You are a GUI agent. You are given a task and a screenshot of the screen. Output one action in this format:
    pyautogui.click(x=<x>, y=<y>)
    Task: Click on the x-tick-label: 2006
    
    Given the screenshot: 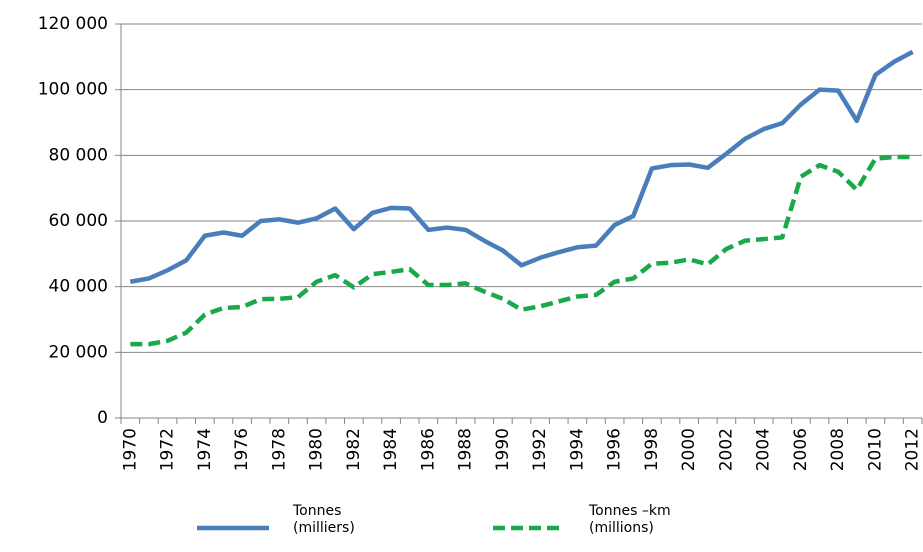 What is the action you would take?
    pyautogui.click(x=801, y=449)
    